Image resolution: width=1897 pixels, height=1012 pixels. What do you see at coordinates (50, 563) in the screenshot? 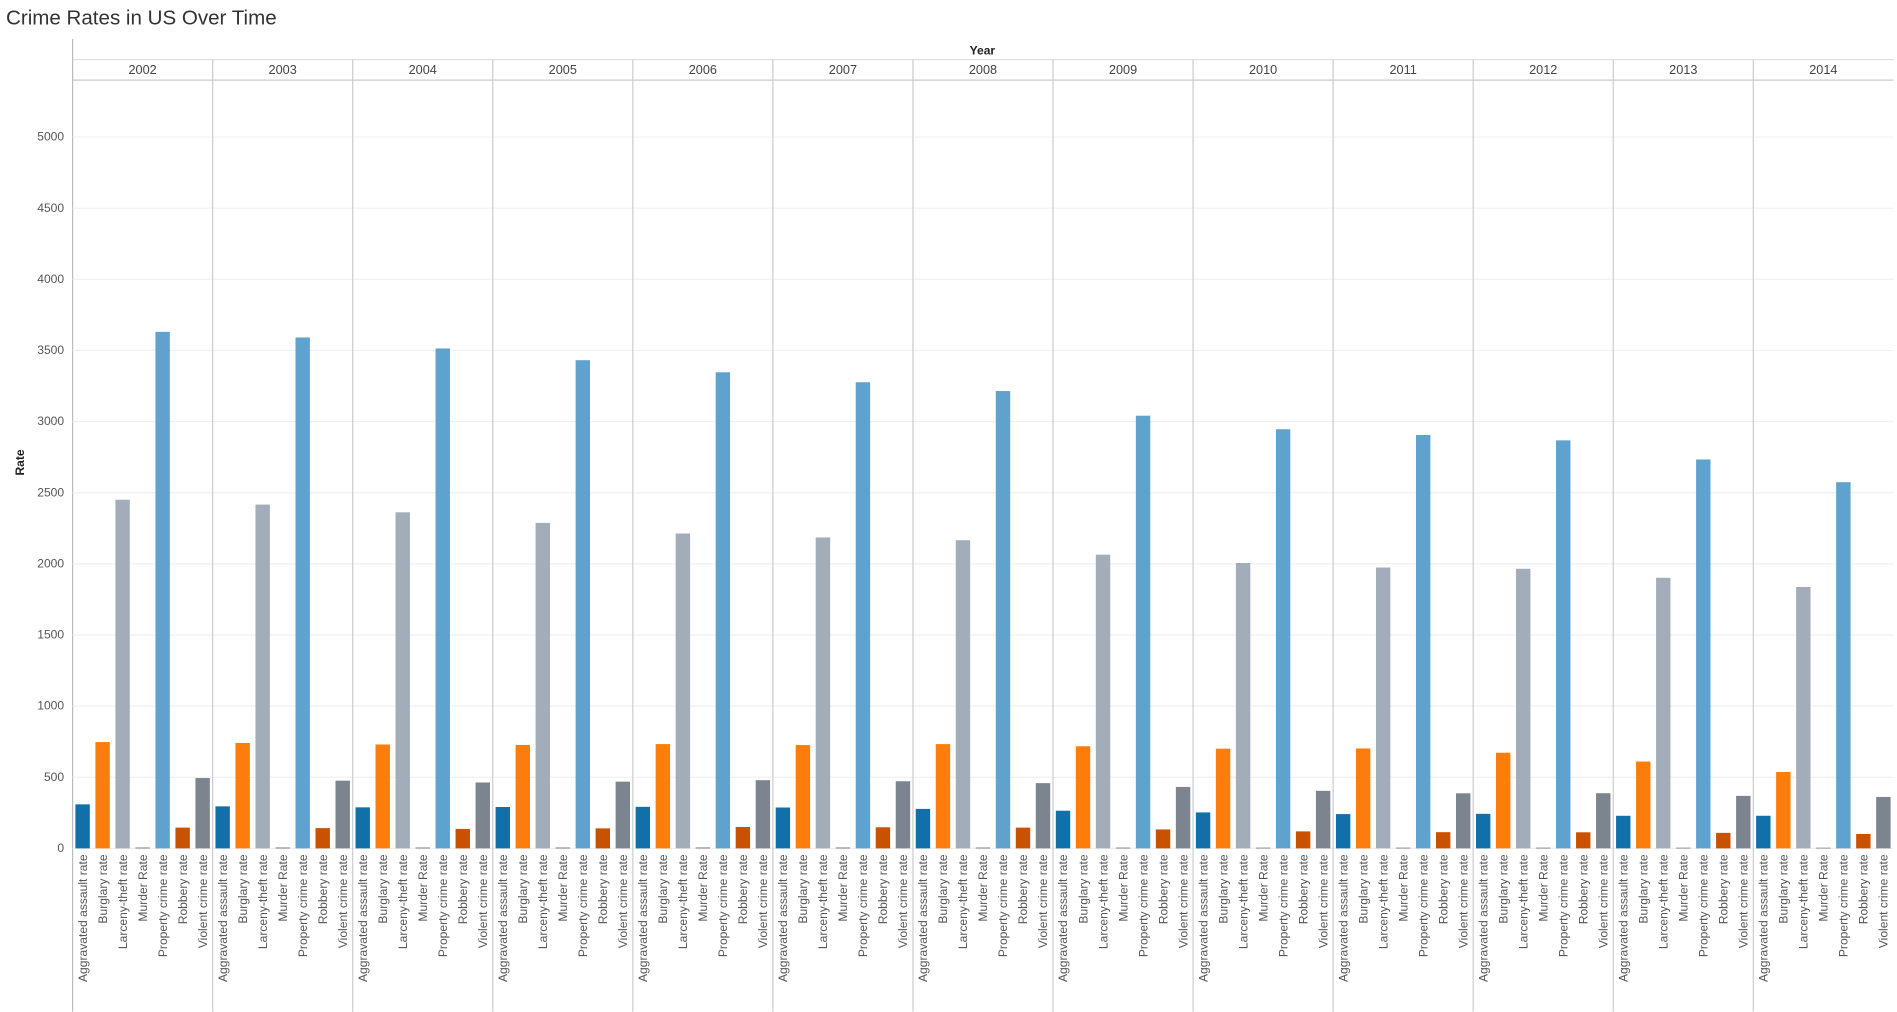
I see `y-tick-label: 2000` at bounding box center [50, 563].